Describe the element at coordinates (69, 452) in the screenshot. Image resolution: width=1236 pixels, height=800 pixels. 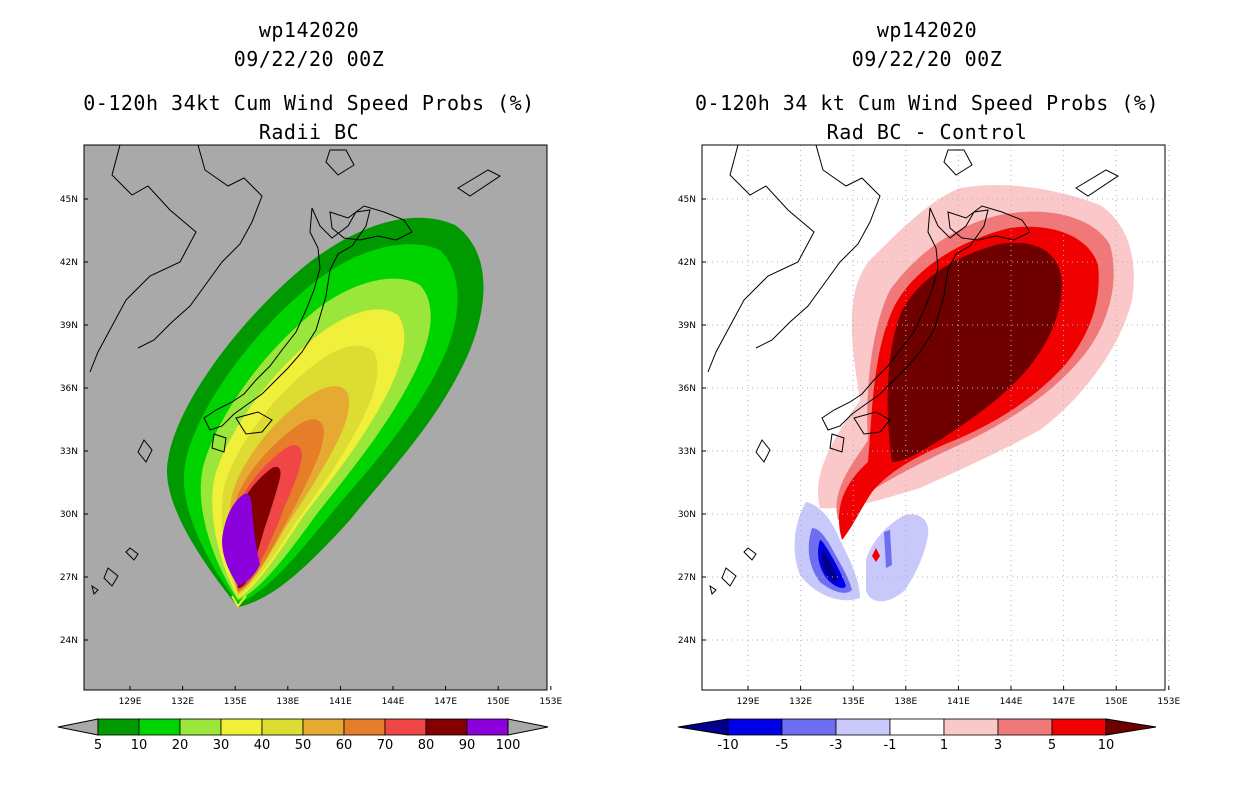
I see `lat-label: 33N` at that location.